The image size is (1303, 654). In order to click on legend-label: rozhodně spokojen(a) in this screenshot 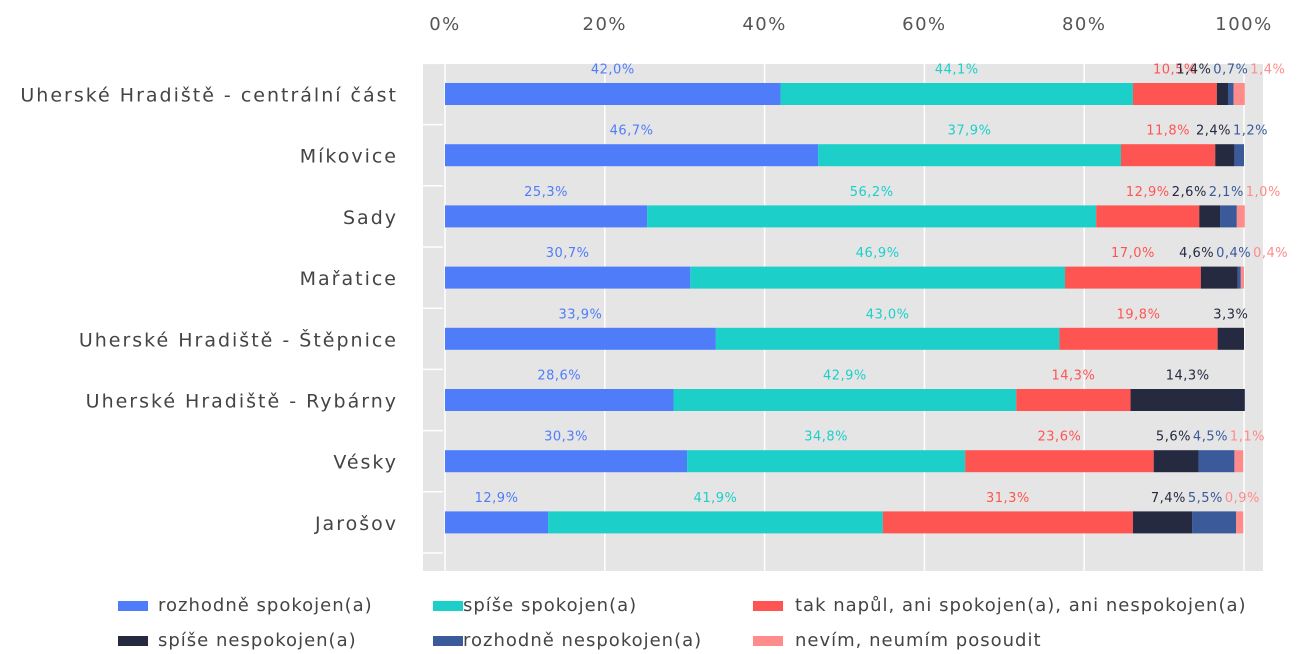, I will do `click(265, 605)`.